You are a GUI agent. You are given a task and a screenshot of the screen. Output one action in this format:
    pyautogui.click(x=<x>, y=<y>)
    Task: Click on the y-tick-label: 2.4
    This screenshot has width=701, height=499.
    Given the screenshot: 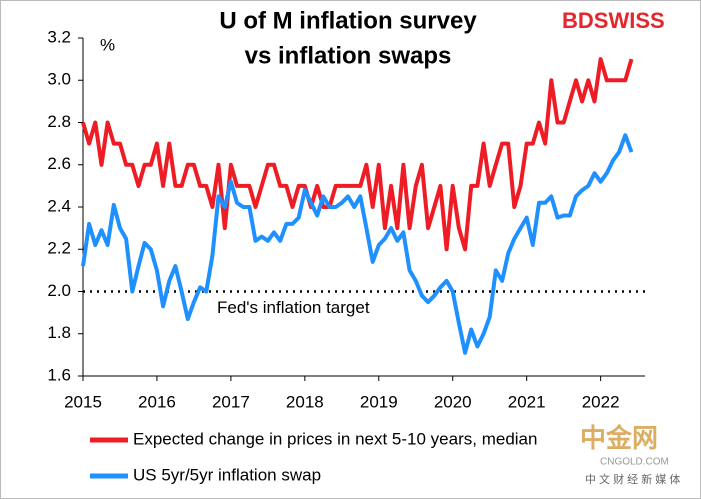 What is the action you would take?
    pyautogui.click(x=59, y=205)
    